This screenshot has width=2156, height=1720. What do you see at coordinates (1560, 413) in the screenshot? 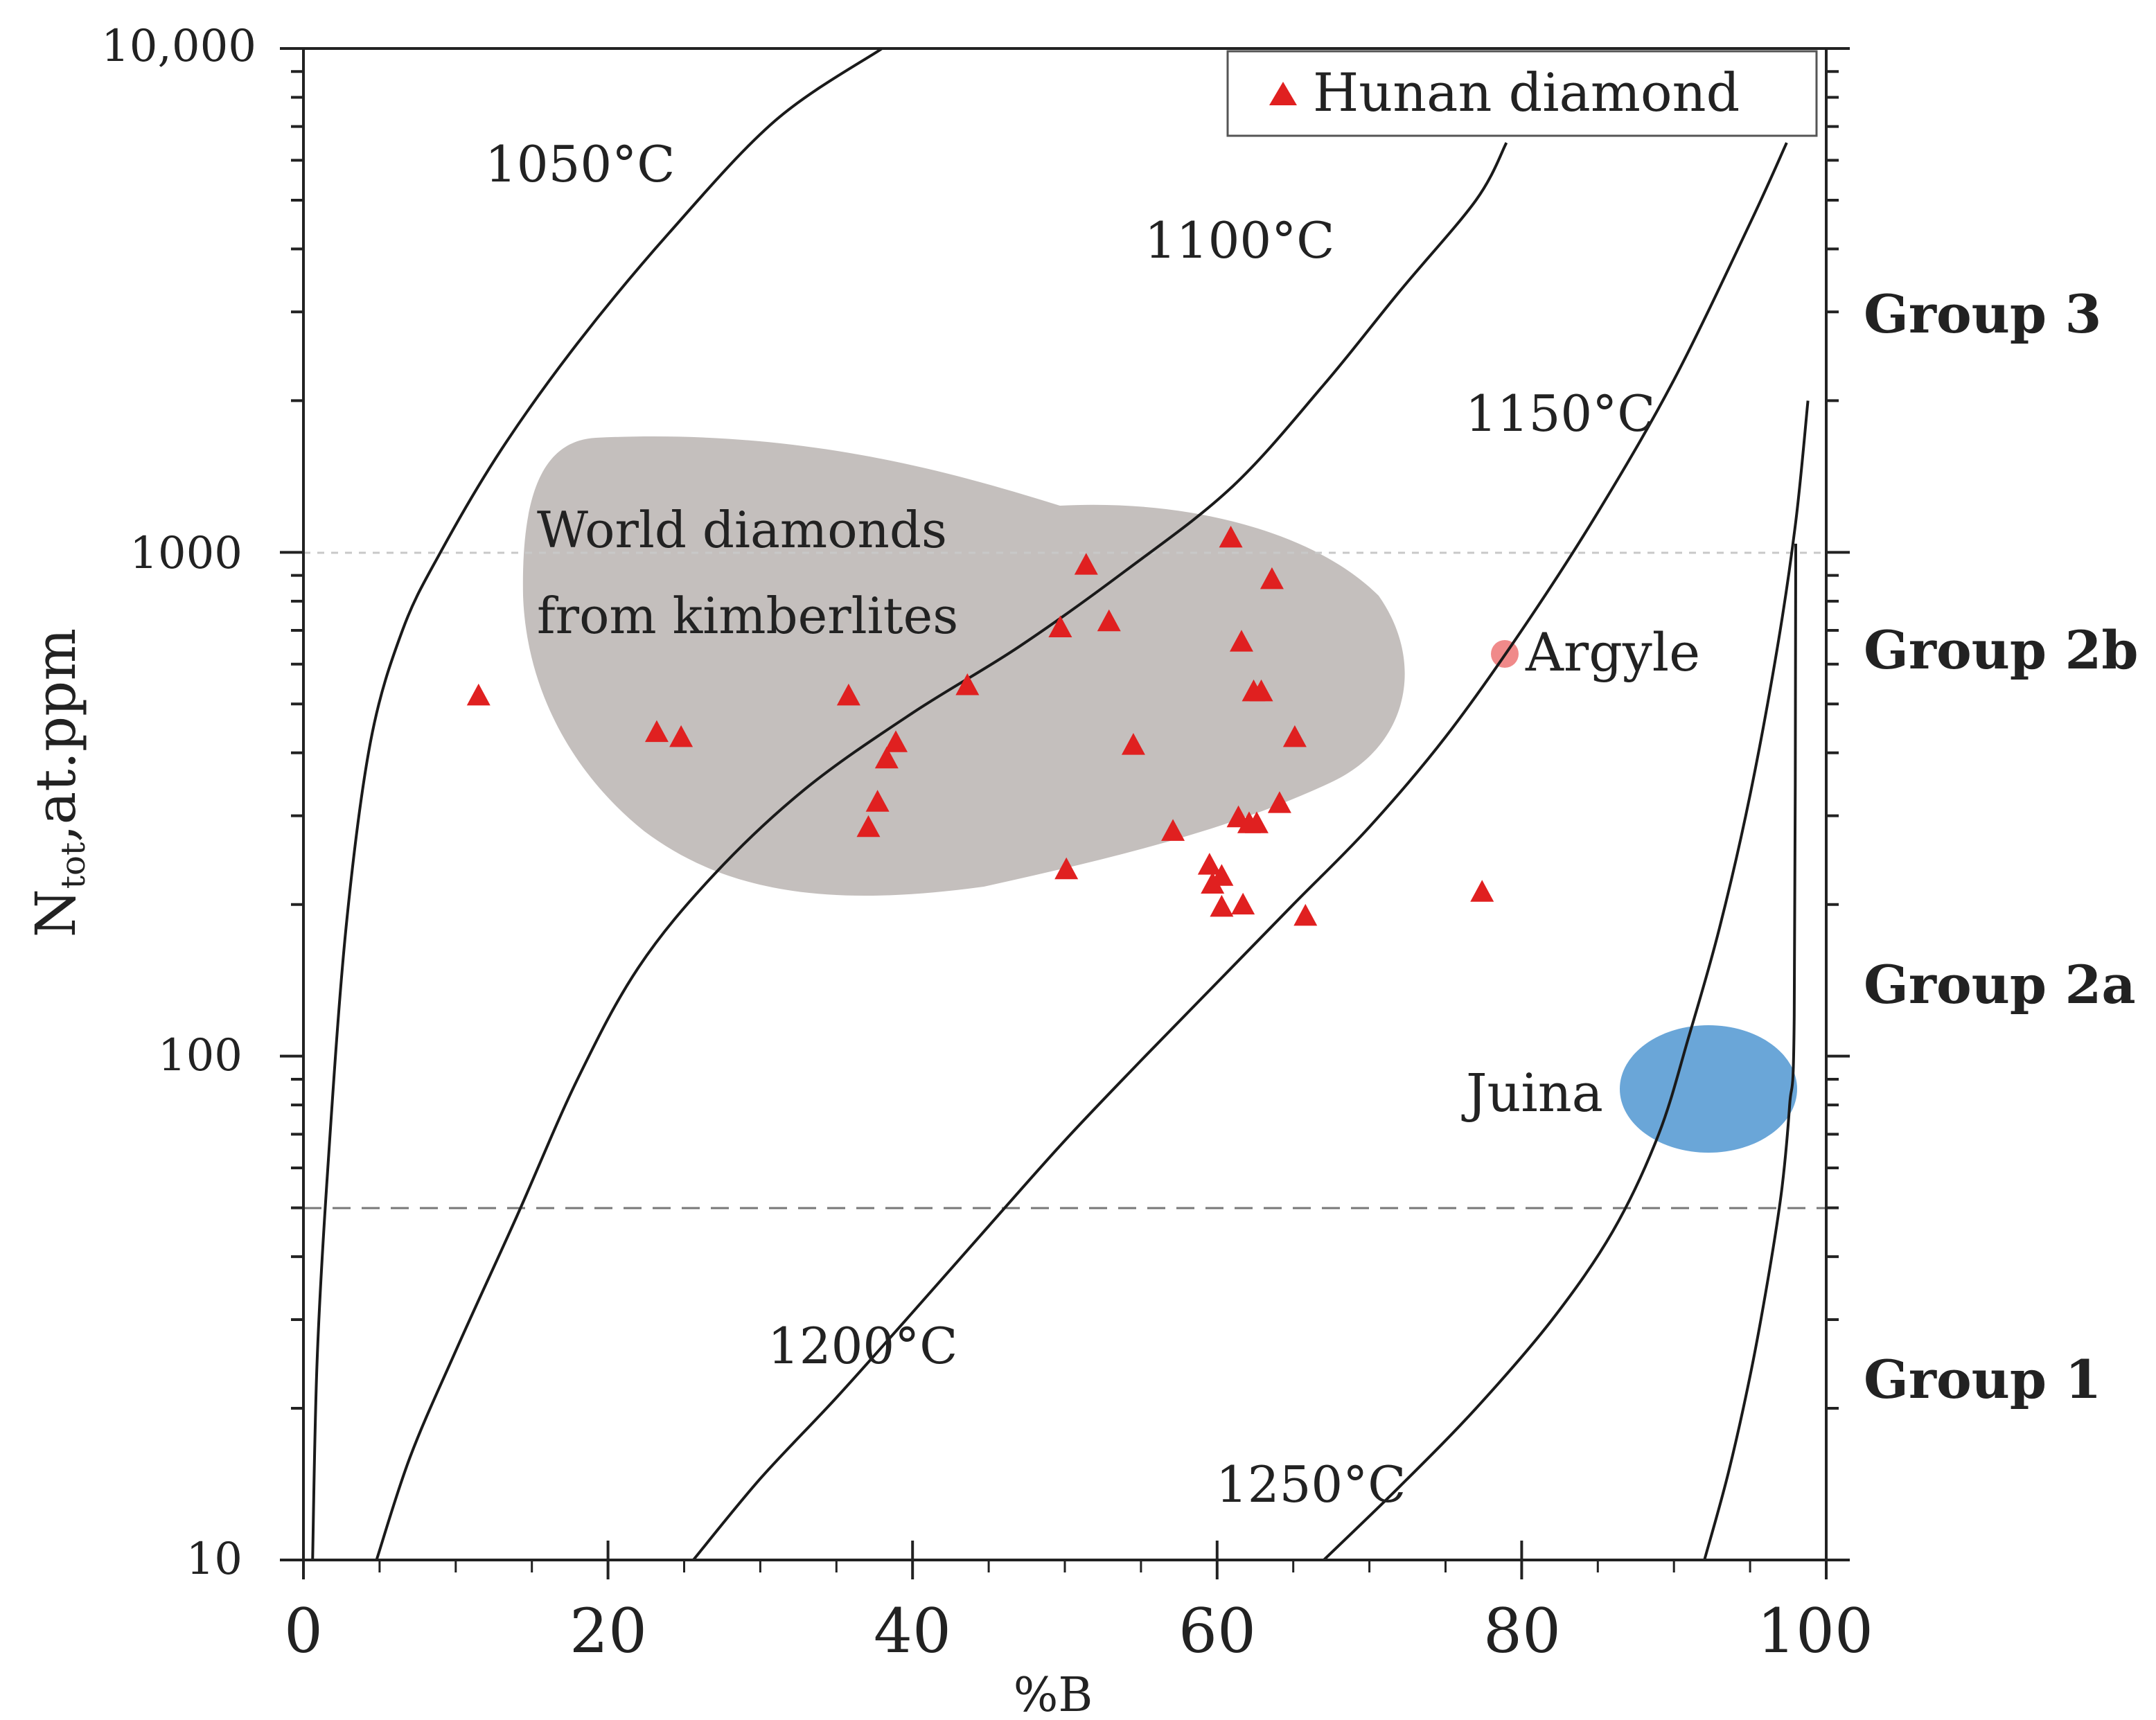
I see `isotherm-label-1150: 1150°C` at bounding box center [1560, 413].